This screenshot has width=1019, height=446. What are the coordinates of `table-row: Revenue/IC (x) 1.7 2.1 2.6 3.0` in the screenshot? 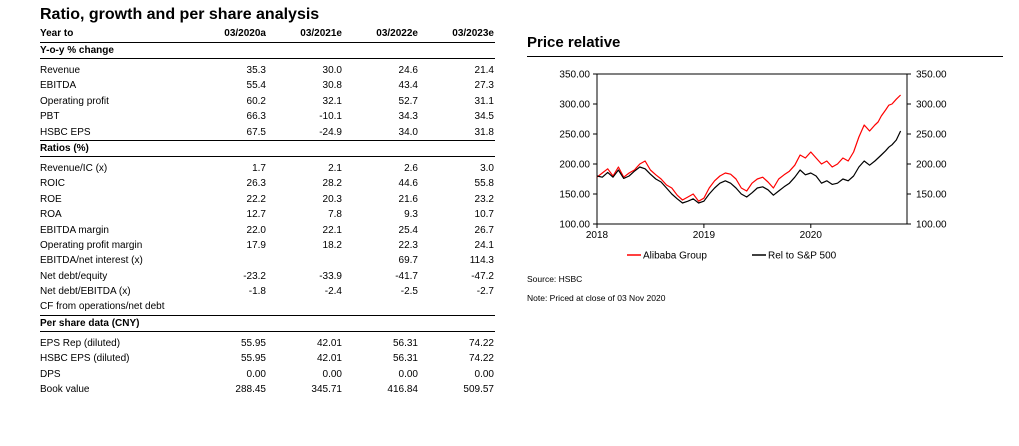 It's located at (267, 168).